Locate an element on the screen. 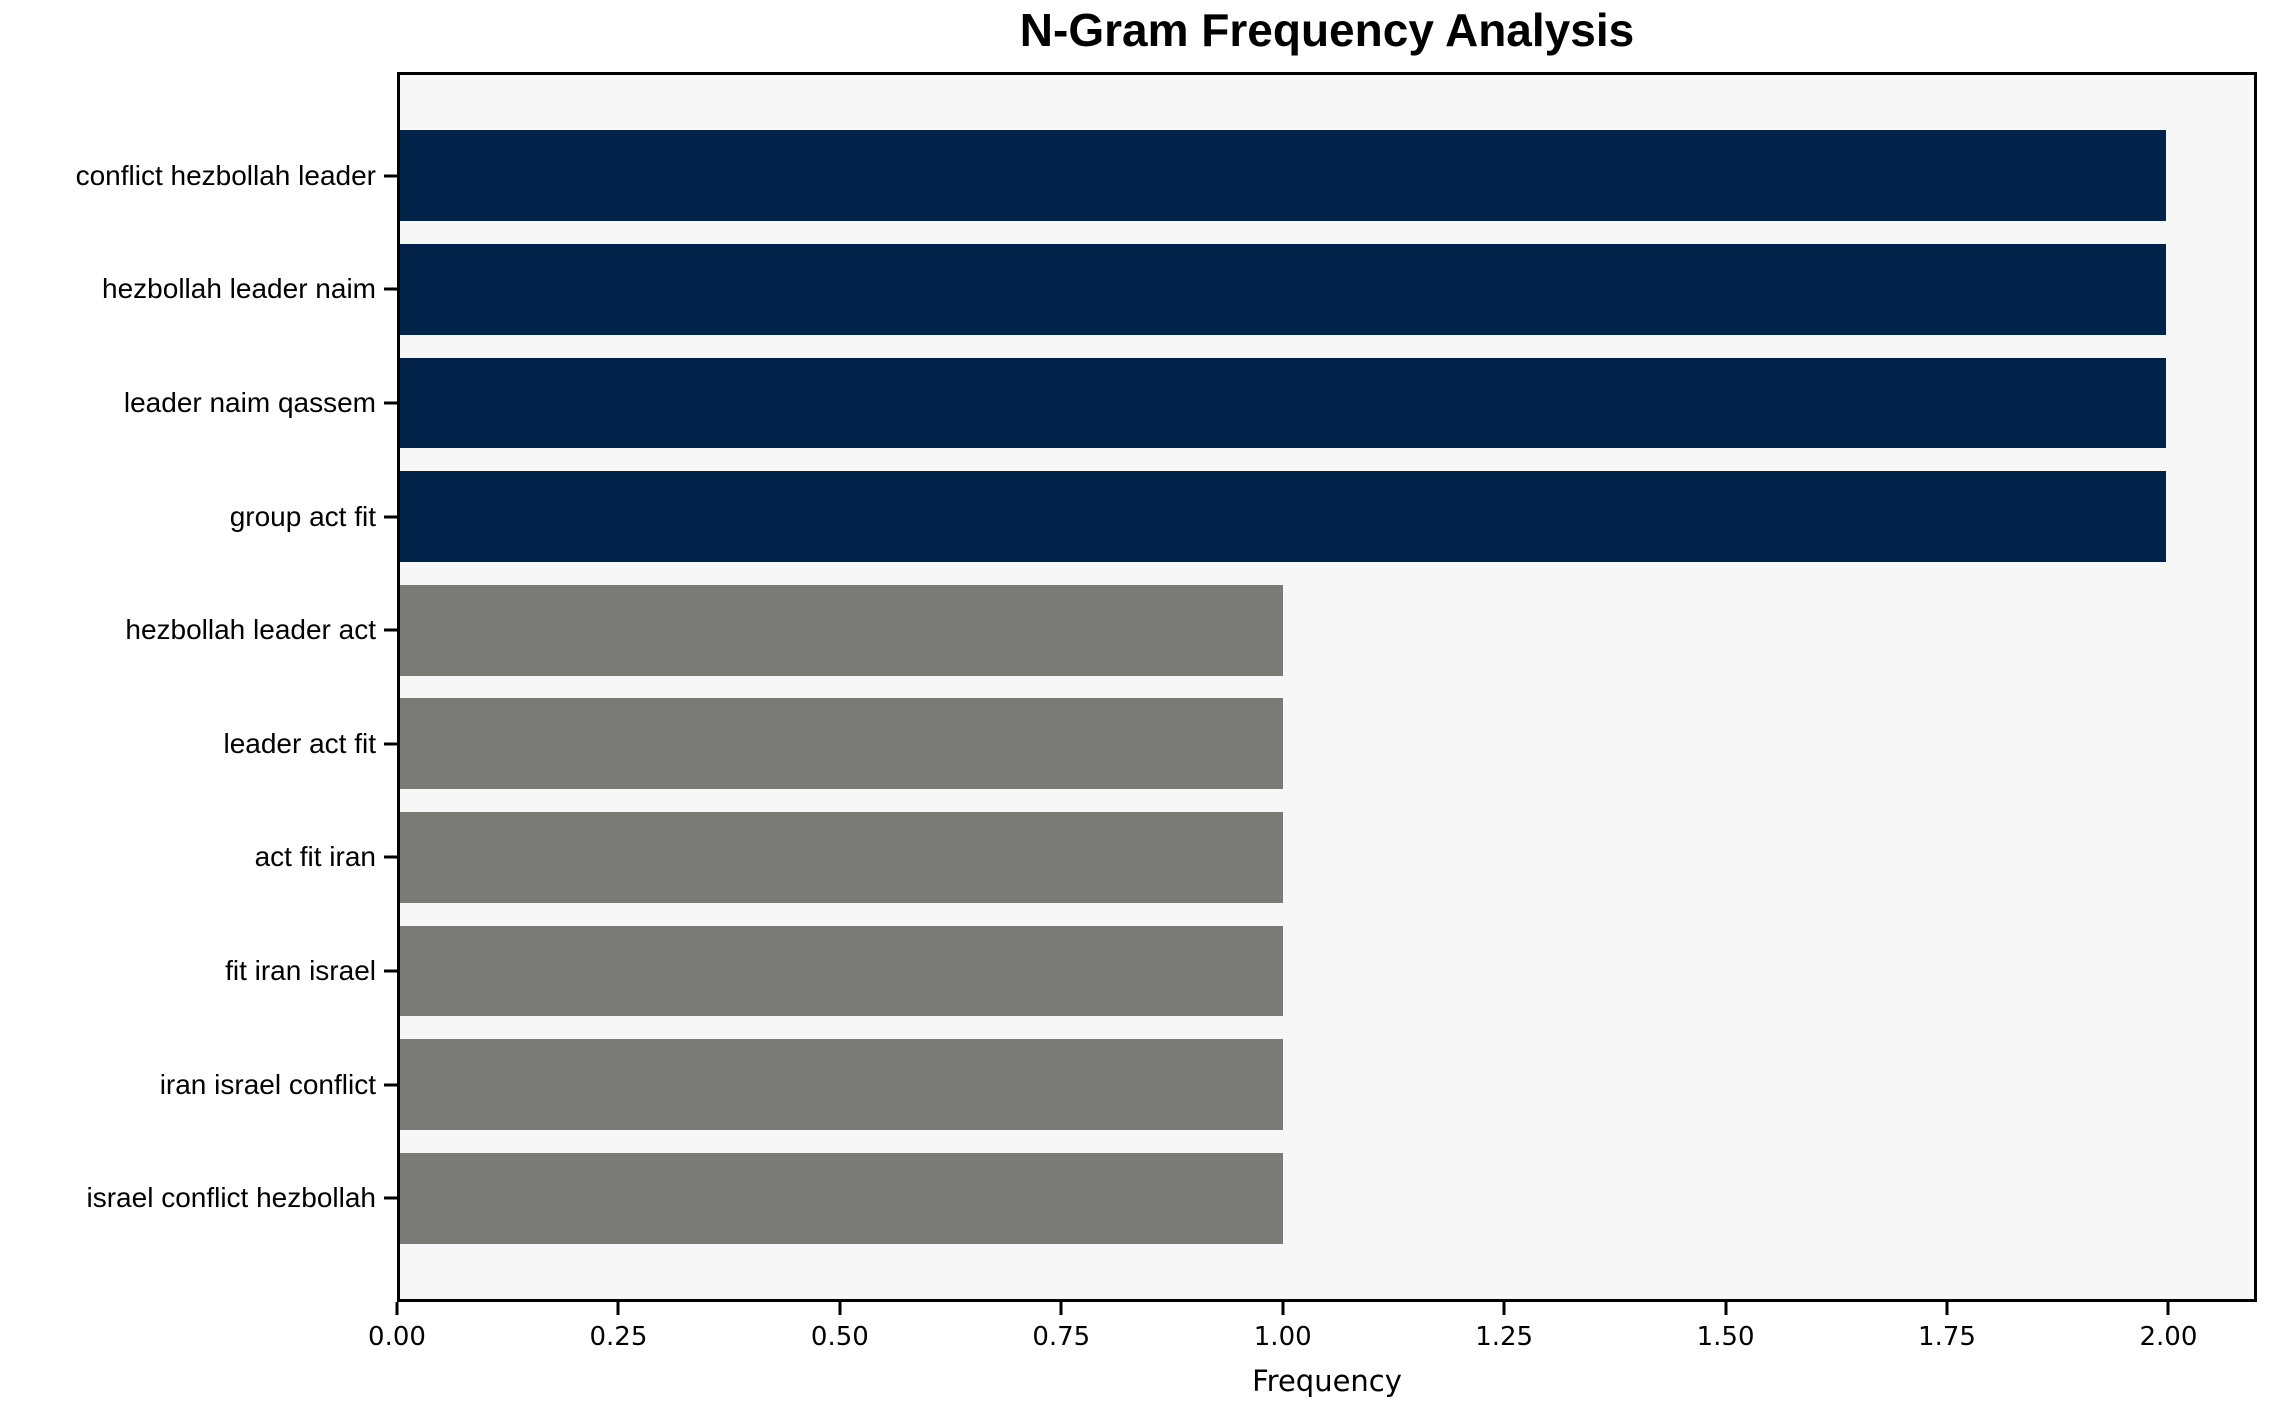  bar-row: leader act fit is located at coordinates (1238, 744).